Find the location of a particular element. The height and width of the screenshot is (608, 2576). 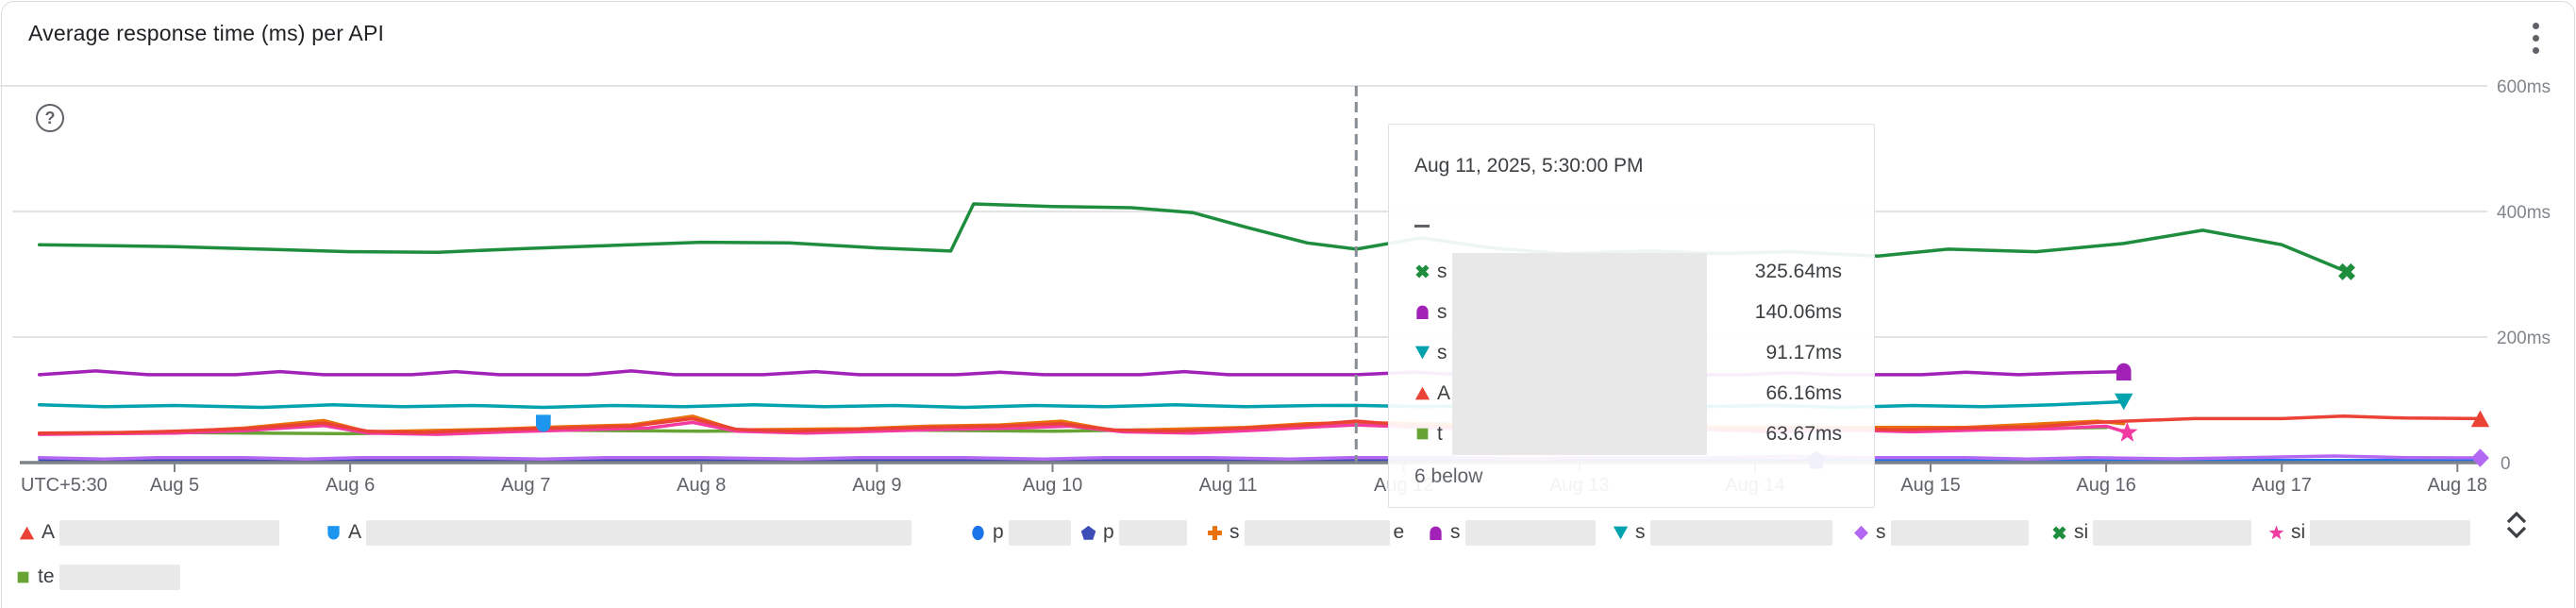

legend-scroll-button is located at coordinates (2517, 525).